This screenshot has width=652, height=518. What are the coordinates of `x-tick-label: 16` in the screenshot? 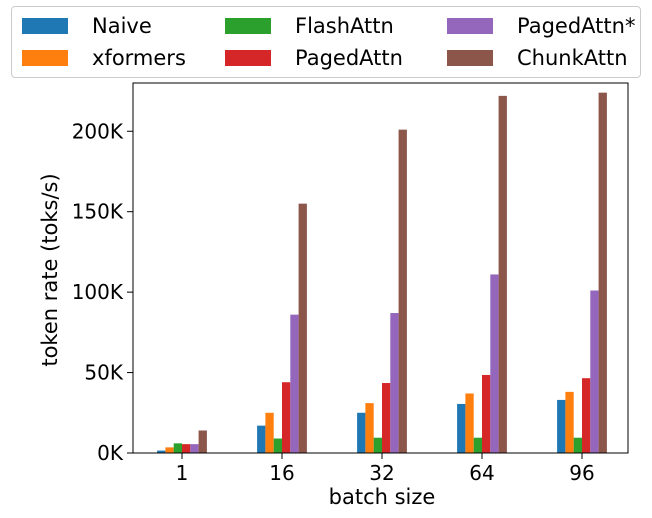 It's located at (281, 473).